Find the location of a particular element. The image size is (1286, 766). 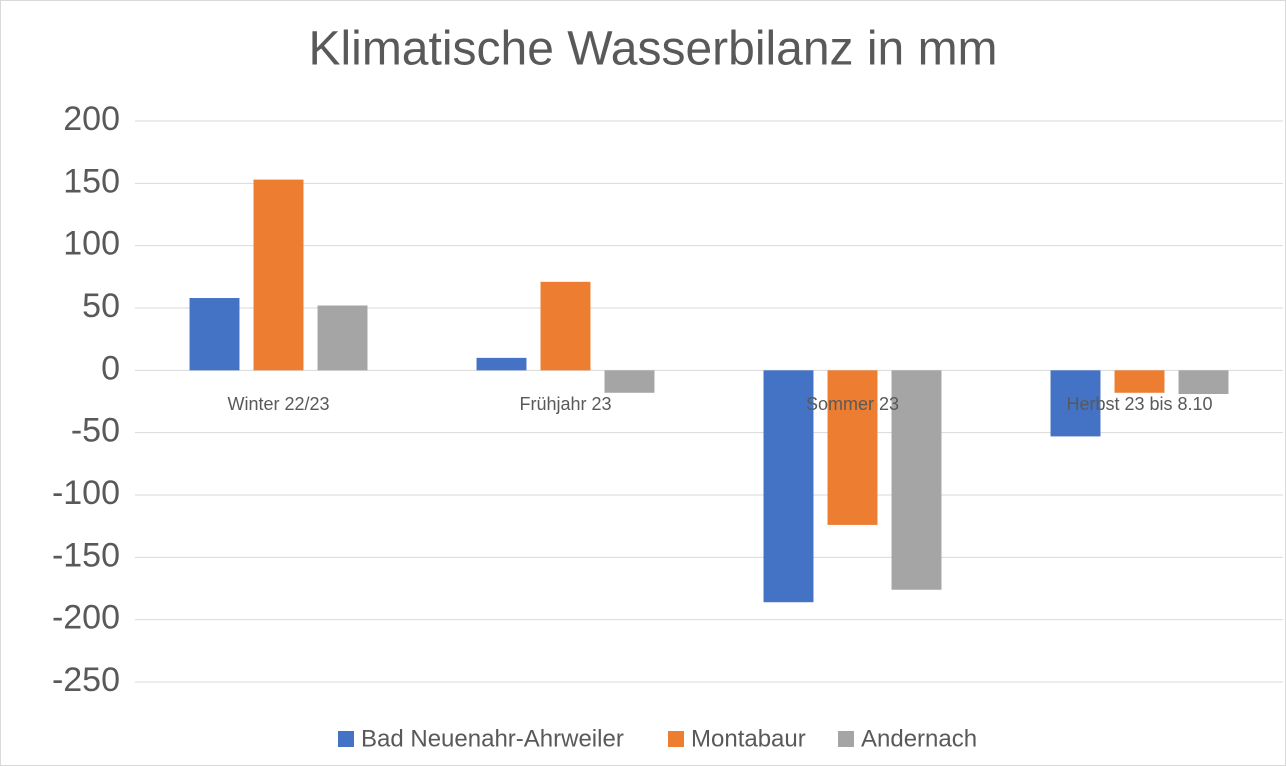

y-tick-label: -200 is located at coordinates (86, 618).